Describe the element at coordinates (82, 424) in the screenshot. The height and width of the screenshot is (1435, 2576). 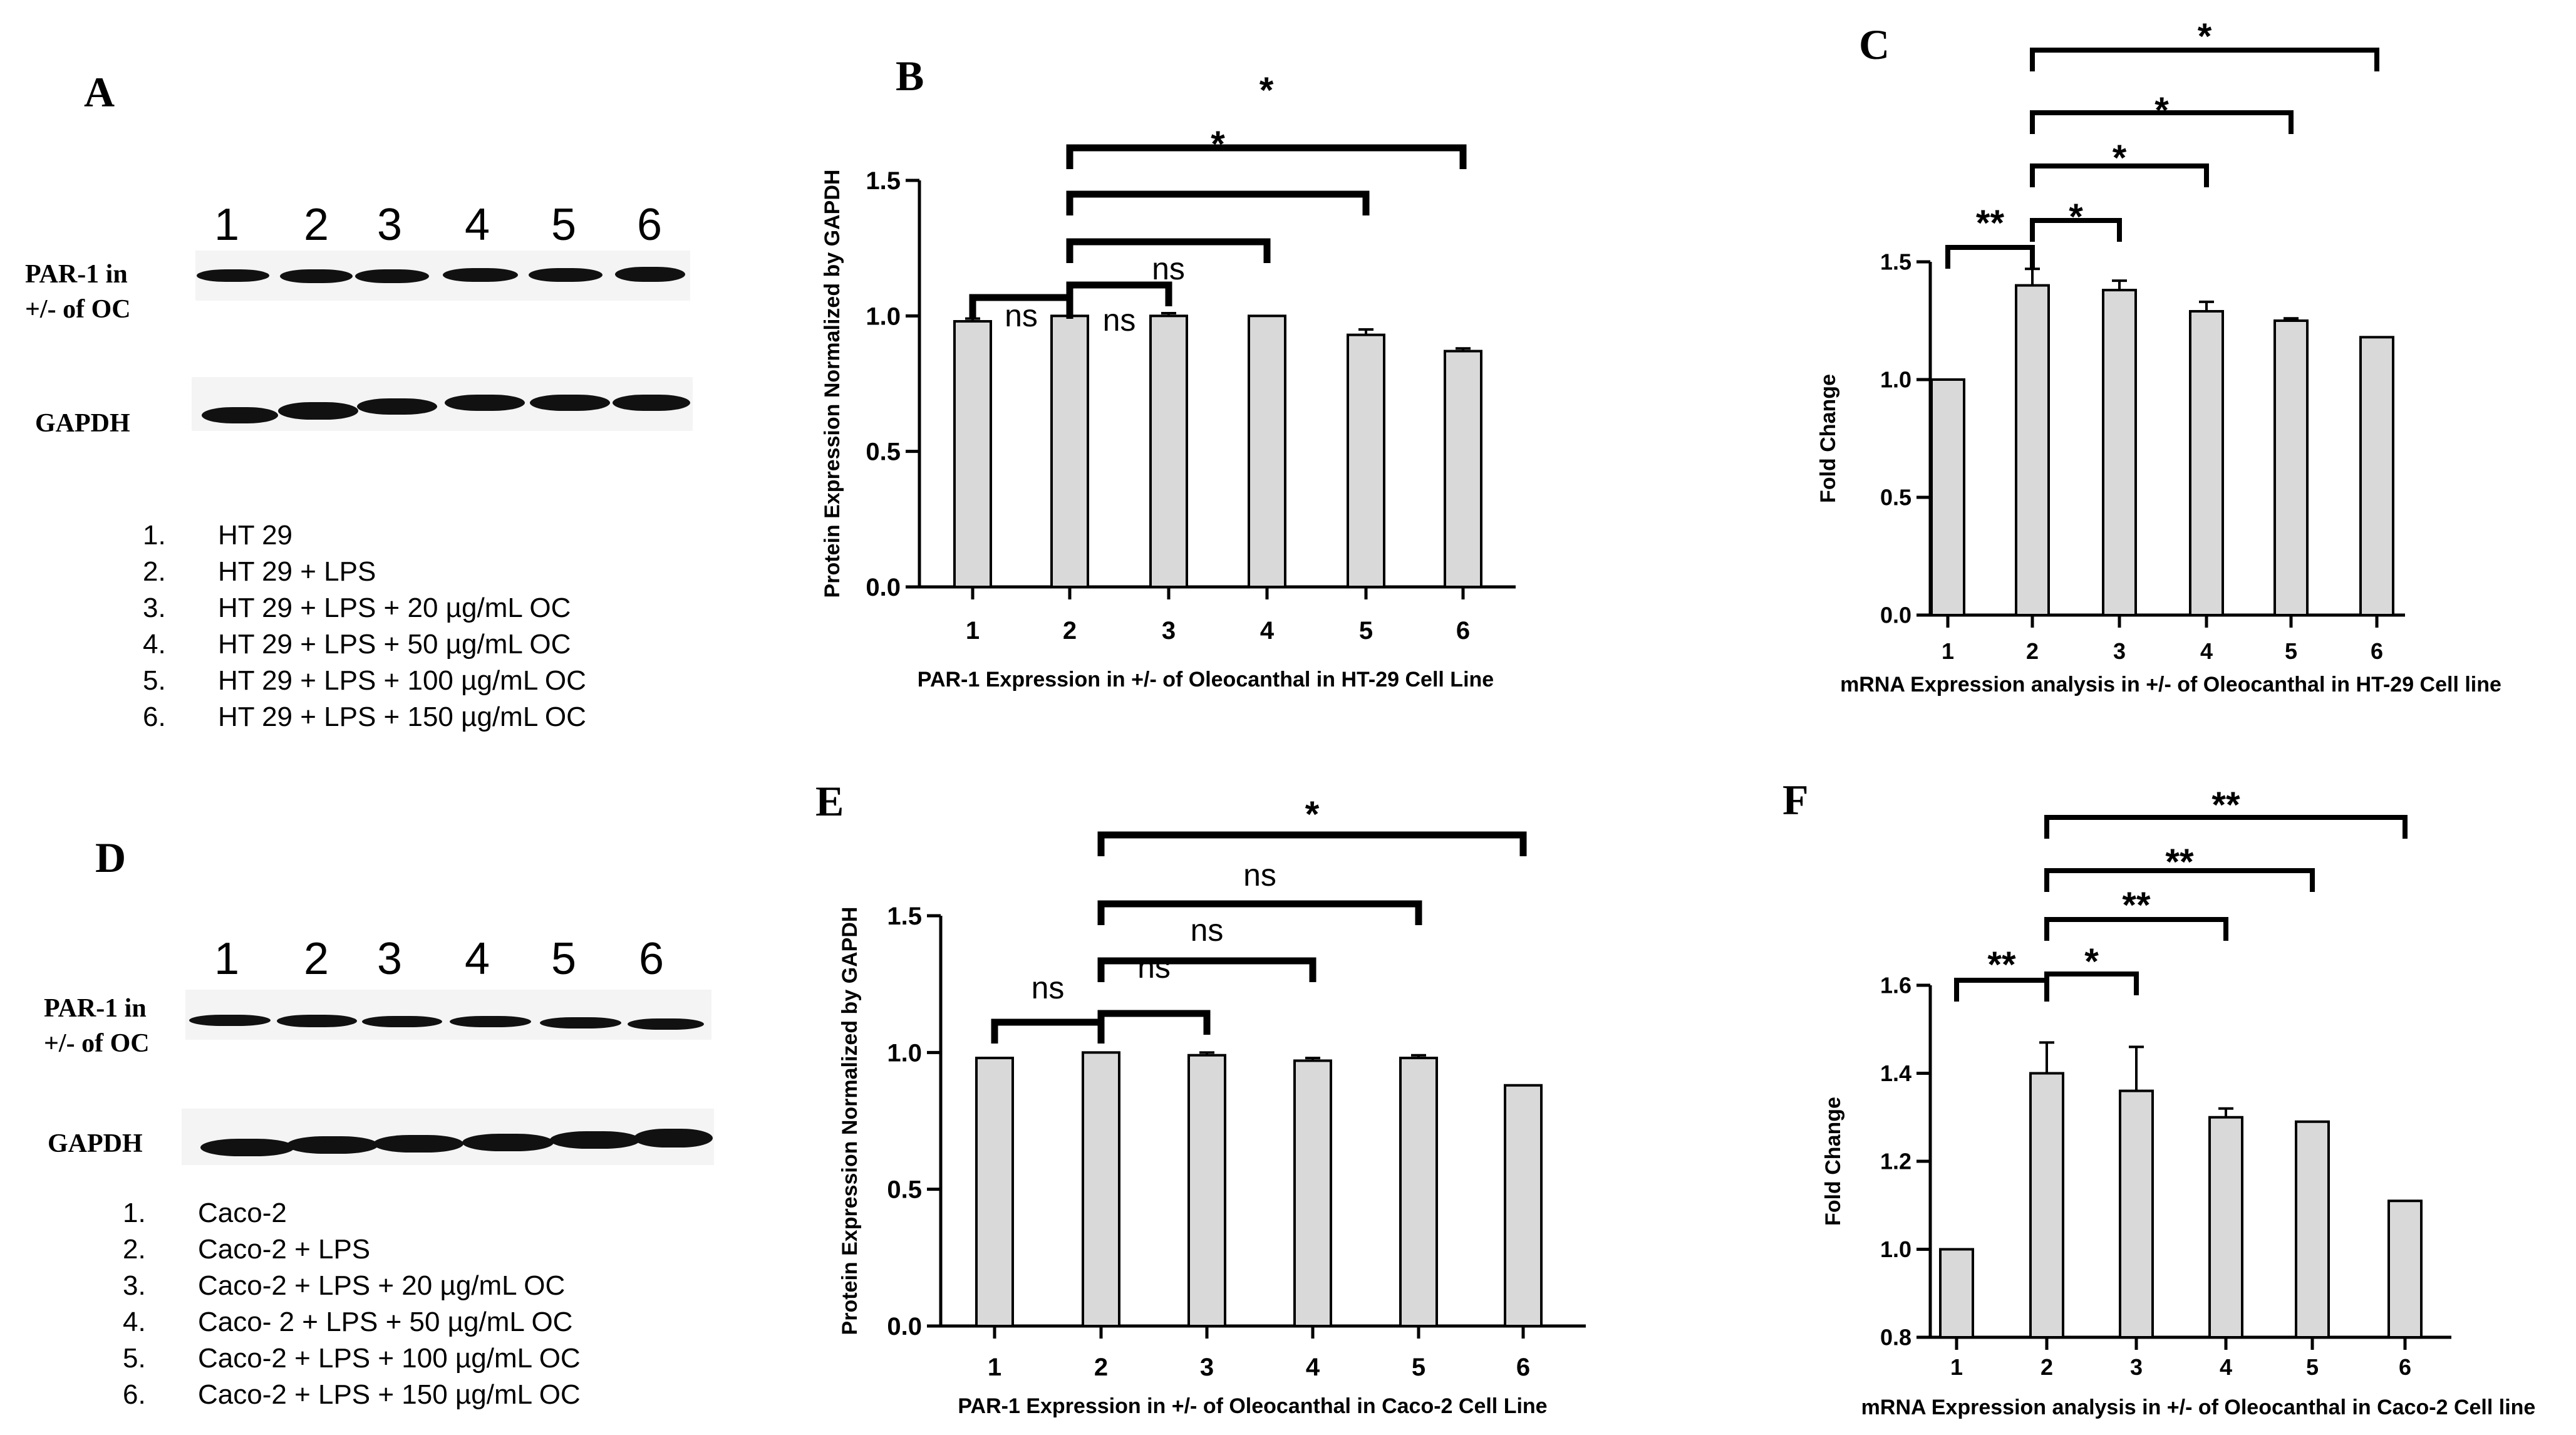
I see `panel-a-gapdh-label: GAPDH` at that location.